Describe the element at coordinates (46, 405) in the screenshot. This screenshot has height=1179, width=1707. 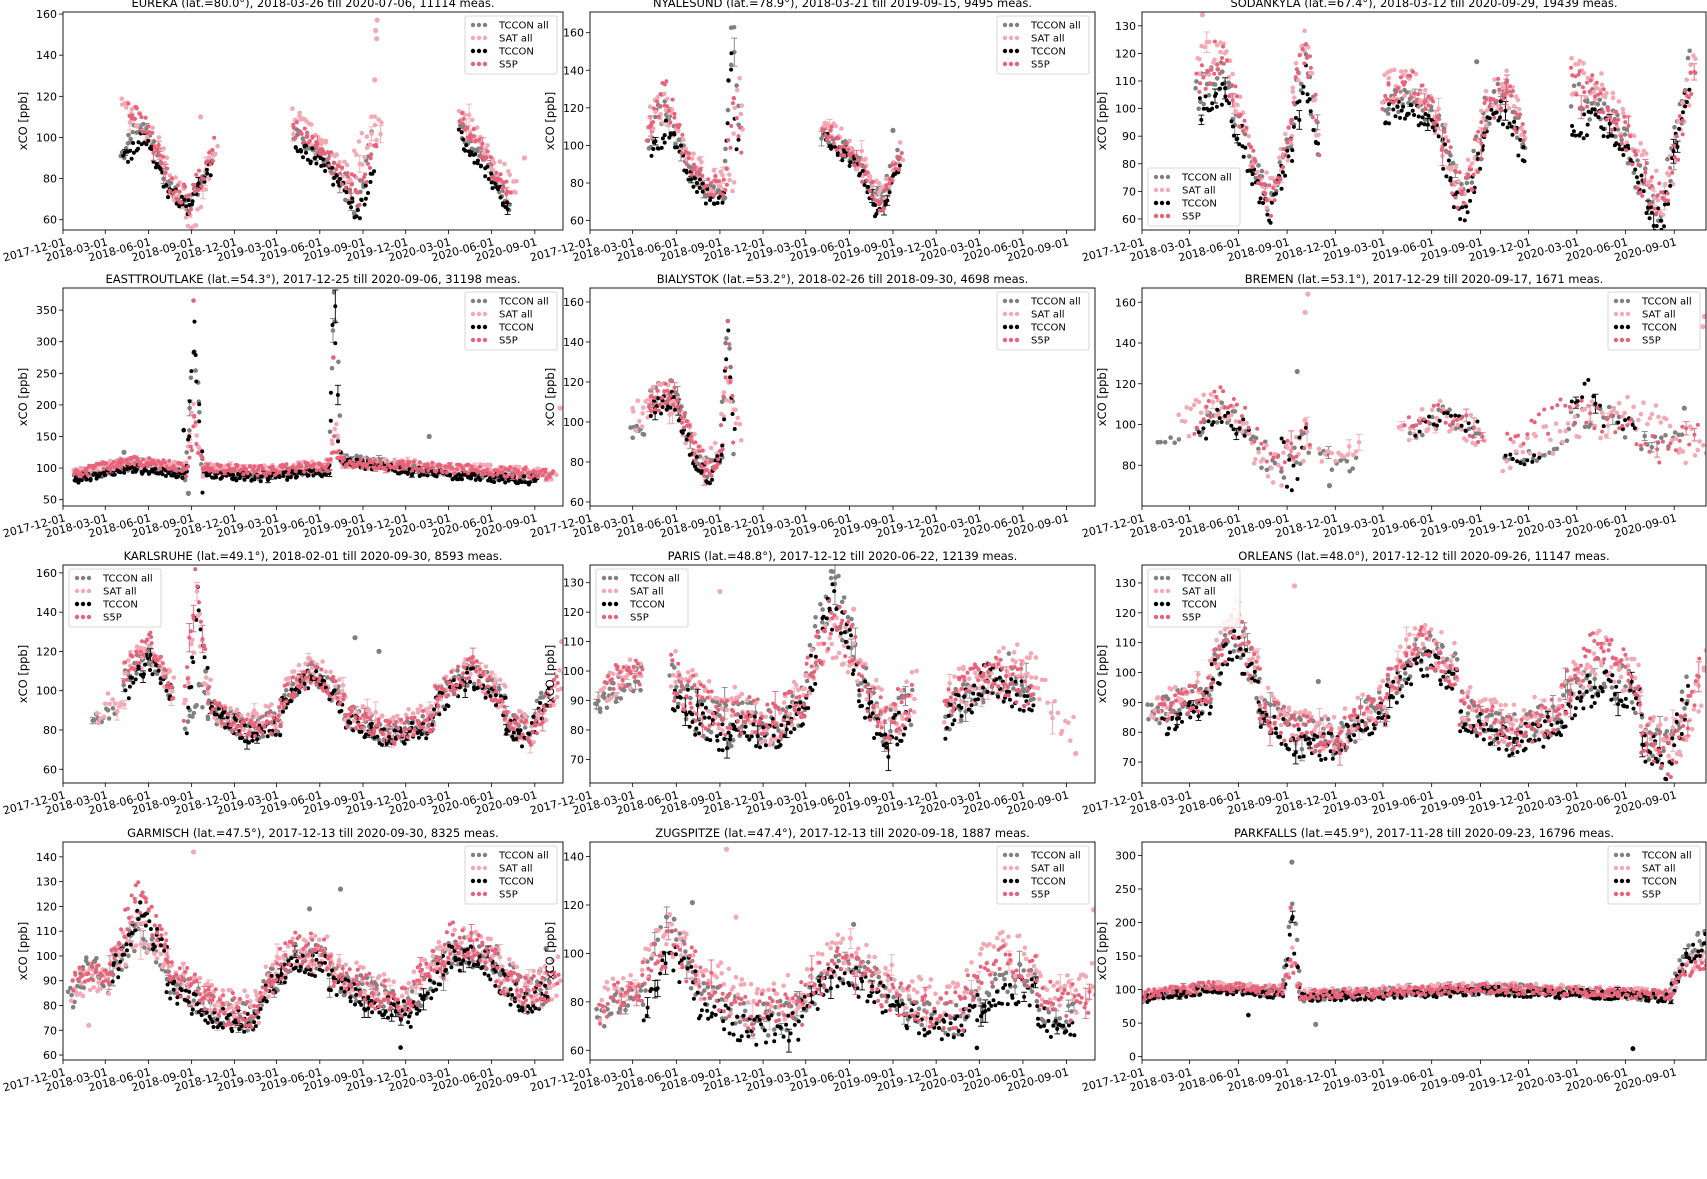
I see `y-tick-label: 200` at that location.